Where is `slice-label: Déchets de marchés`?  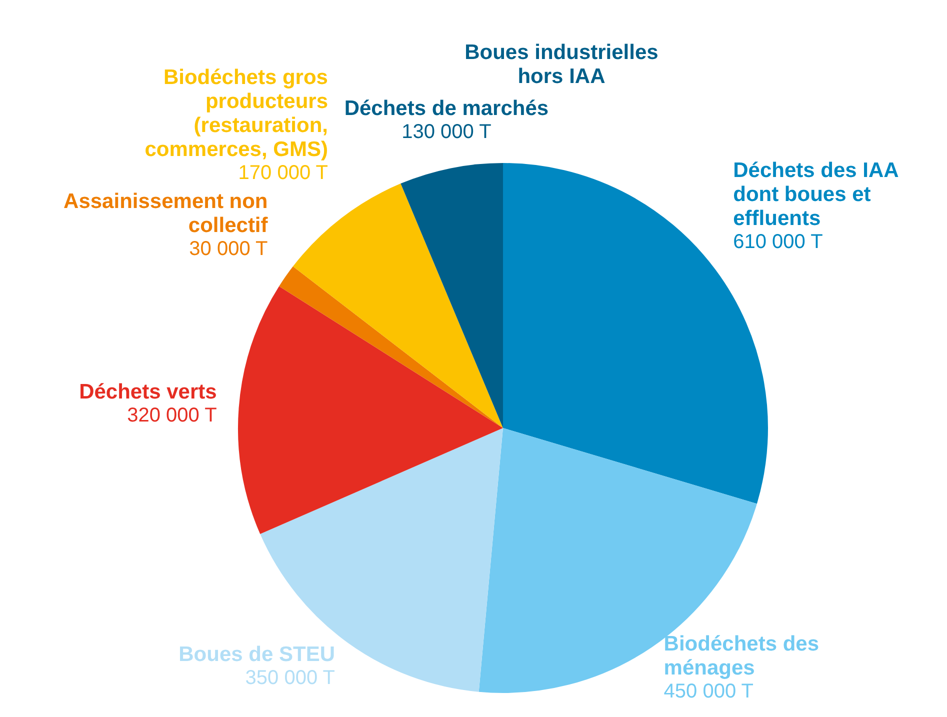
slice-label: Déchets de marchés is located at coordinates (446, 108).